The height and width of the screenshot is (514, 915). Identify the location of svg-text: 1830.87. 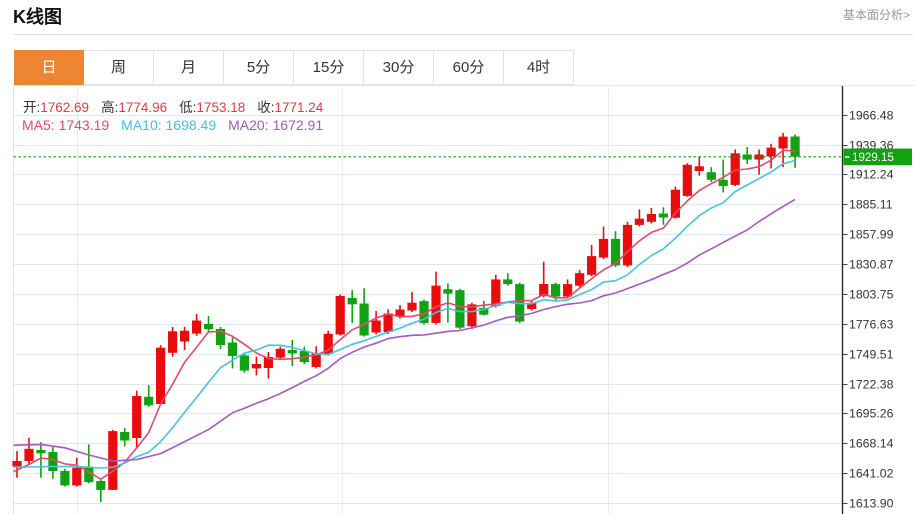
(871, 265).